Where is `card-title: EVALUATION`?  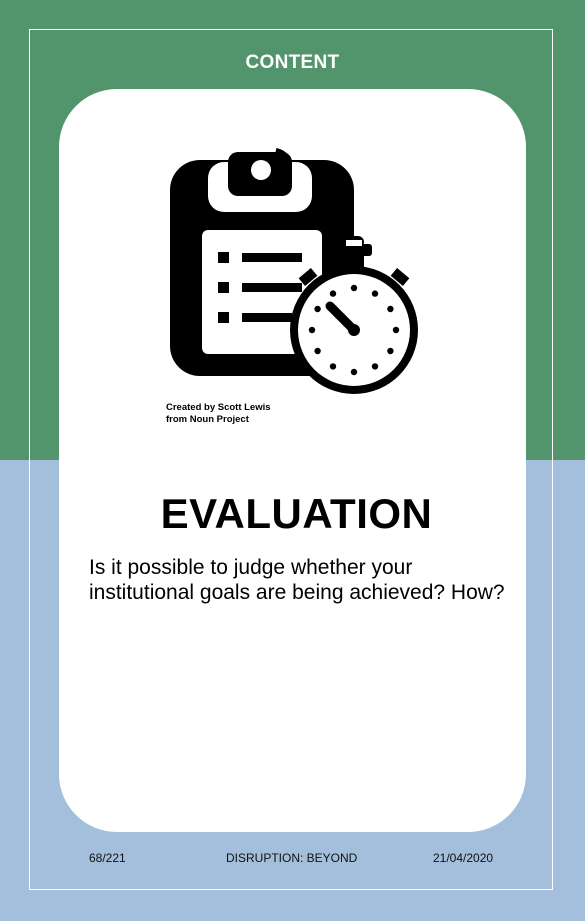 card-title: EVALUATION is located at coordinates (296, 513).